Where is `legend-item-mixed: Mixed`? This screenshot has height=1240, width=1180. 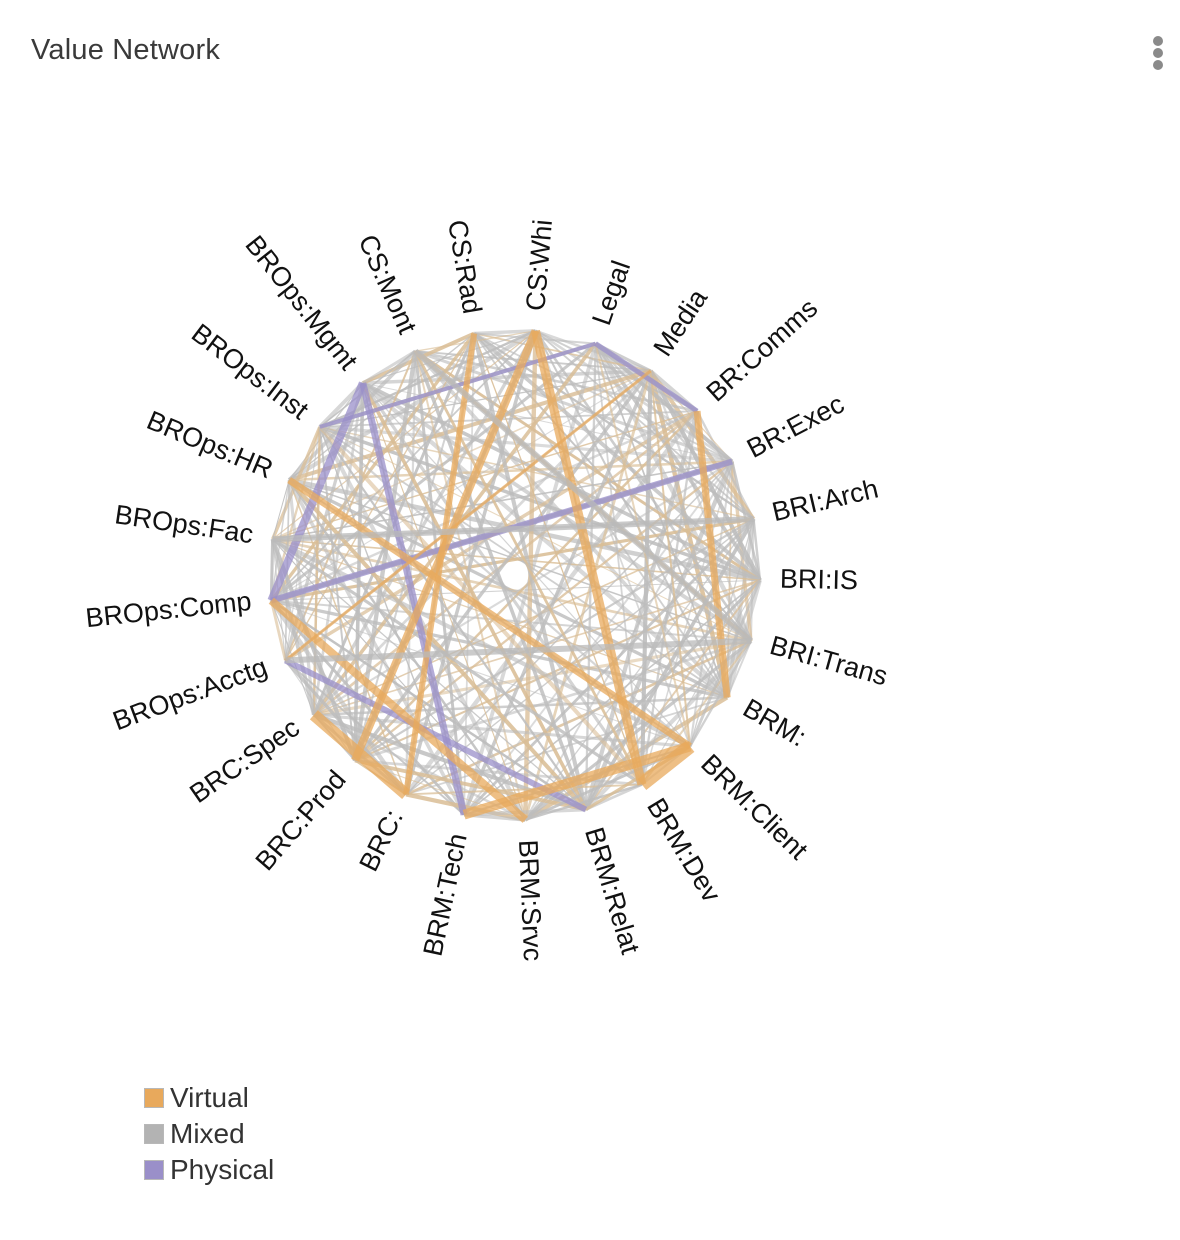 legend-item-mixed: Mixed is located at coordinates (209, 1134).